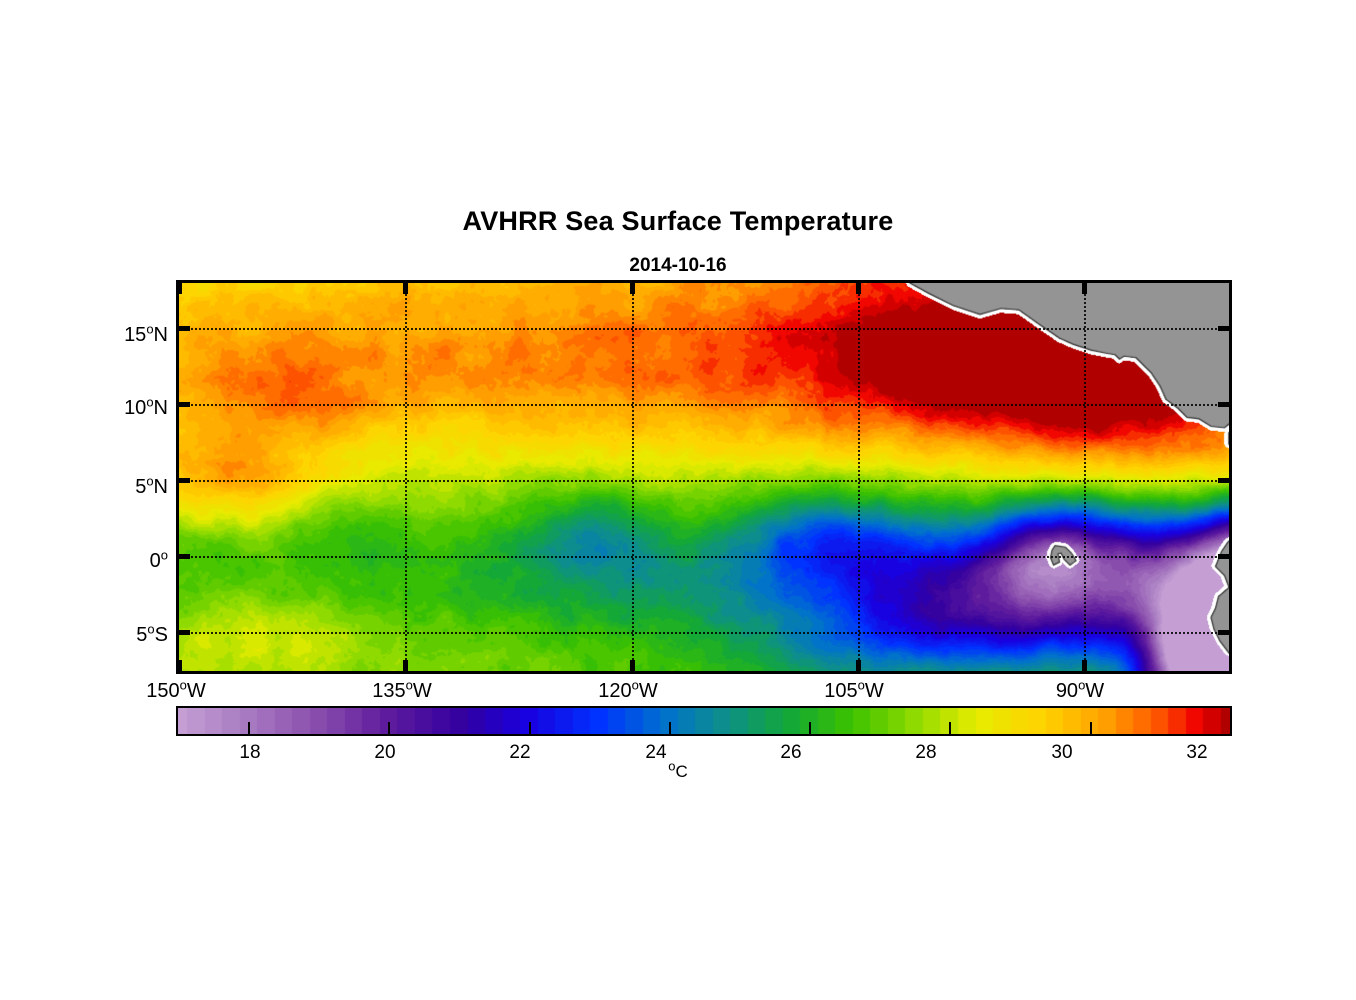  Describe the element at coordinates (146, 333) in the screenshot. I see `ytick-label-0: 15oN` at that location.